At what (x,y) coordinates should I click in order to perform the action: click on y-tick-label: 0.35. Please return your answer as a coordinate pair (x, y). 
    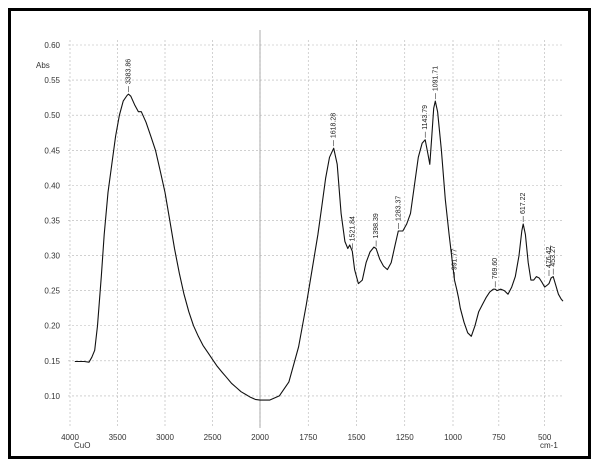
    Looking at the image, I should click on (52, 220).